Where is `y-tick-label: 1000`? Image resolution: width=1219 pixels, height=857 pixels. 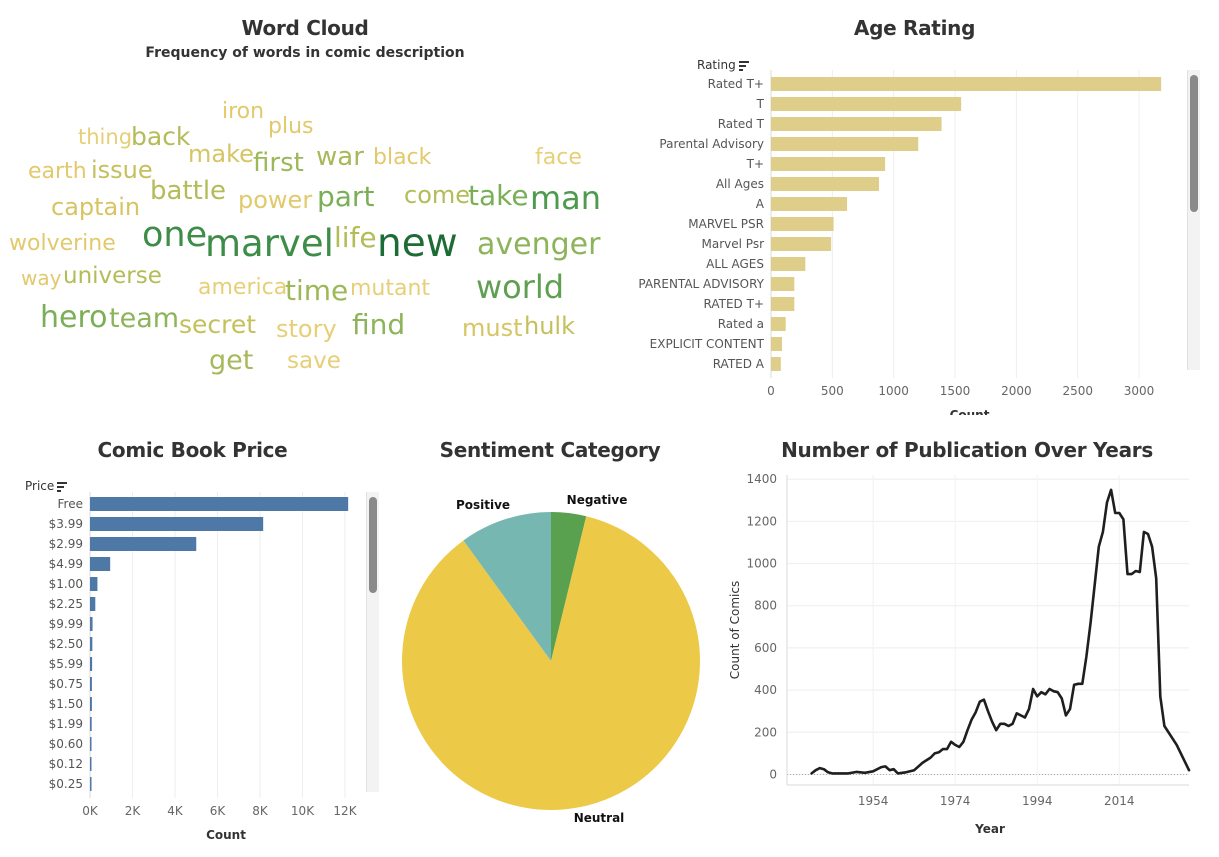 y-tick-label: 1000 is located at coordinates (761, 564).